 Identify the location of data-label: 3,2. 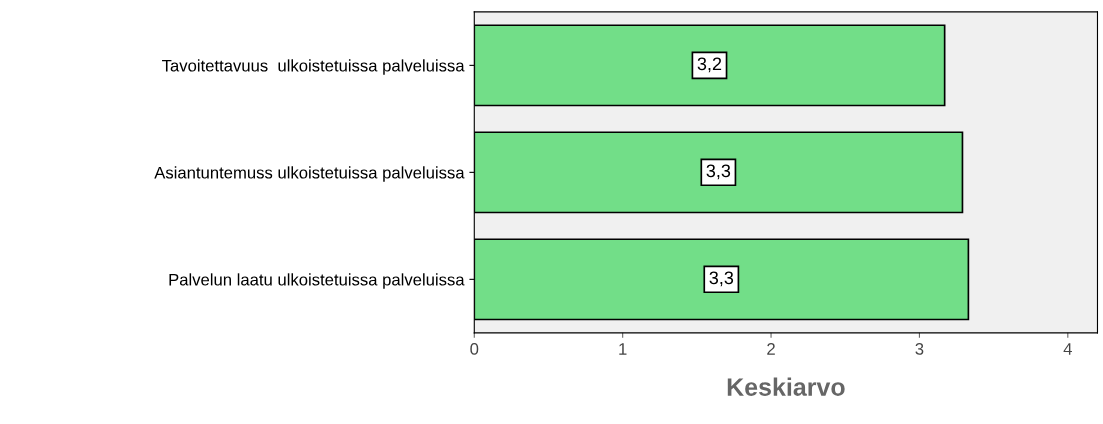
(709, 65).